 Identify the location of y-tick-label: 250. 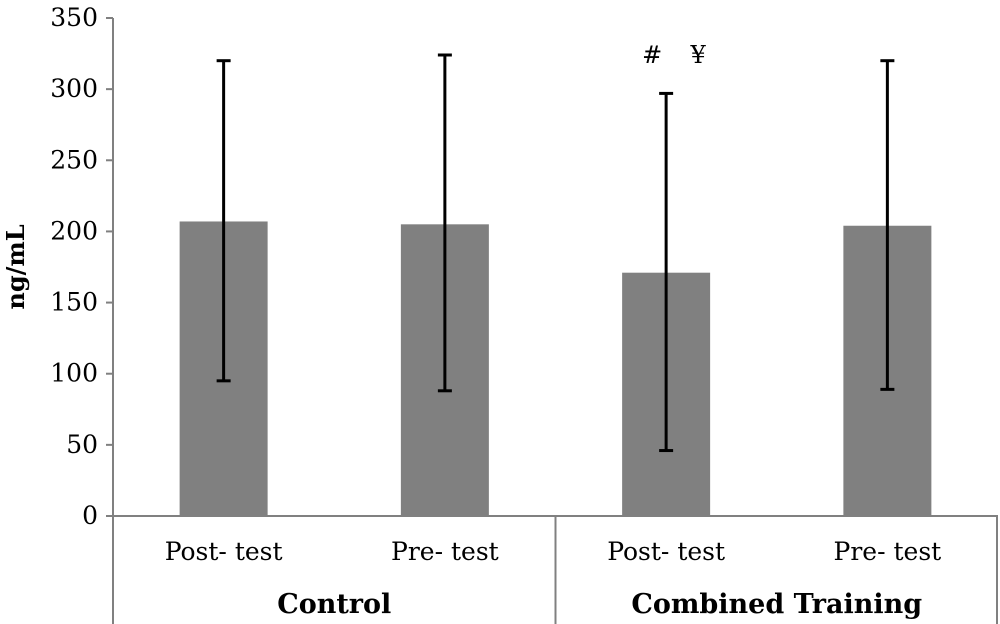
(74, 159).